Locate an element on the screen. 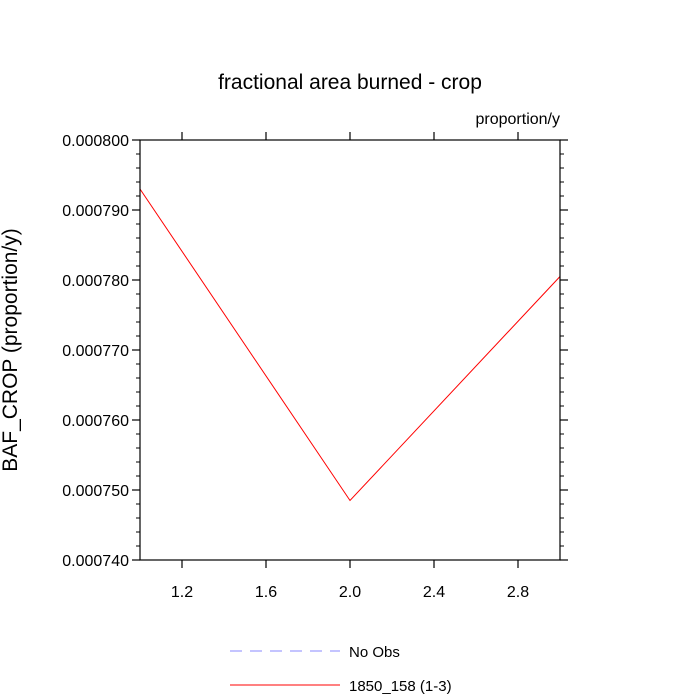 The height and width of the screenshot is (700, 700). x-tick-label: 2.8 is located at coordinates (518, 592).